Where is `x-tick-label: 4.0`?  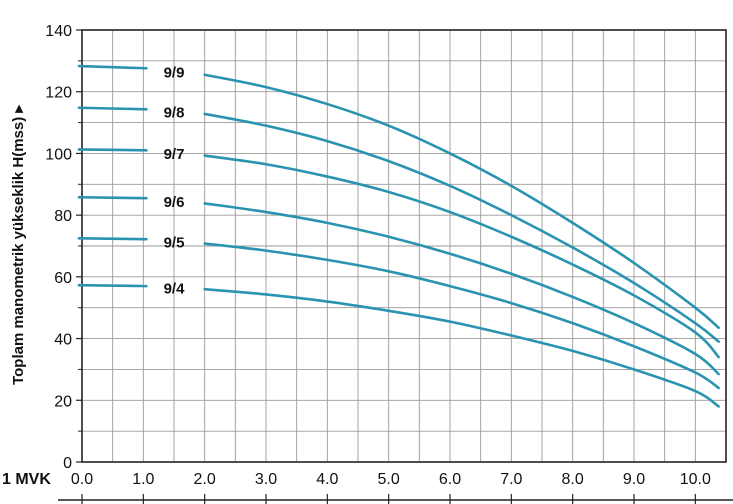
x-tick-label: 4.0 is located at coordinates (327, 479).